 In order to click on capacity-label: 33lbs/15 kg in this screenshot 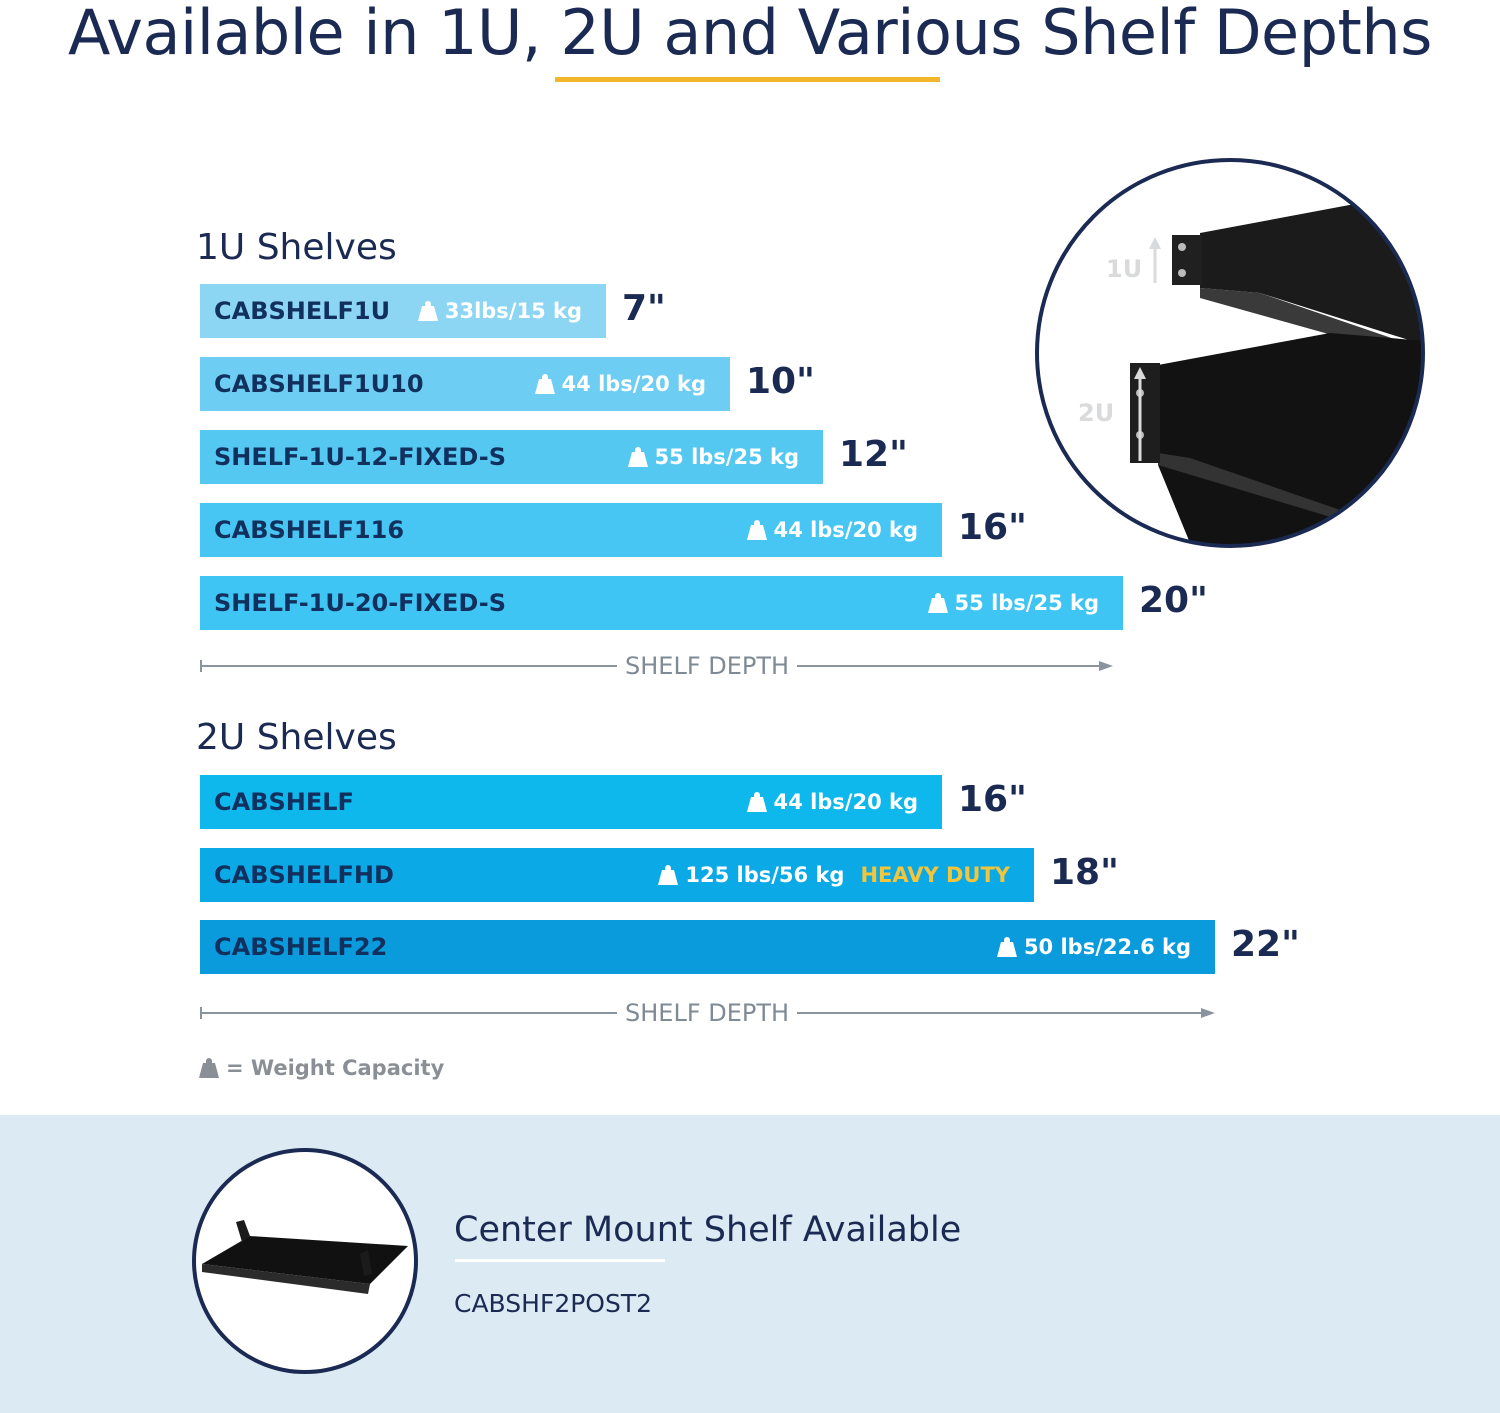, I will do `click(499, 311)`.